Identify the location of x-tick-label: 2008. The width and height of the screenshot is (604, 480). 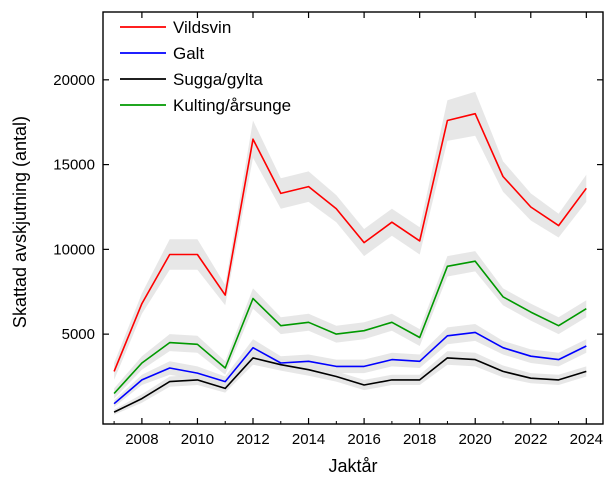
(141, 439).